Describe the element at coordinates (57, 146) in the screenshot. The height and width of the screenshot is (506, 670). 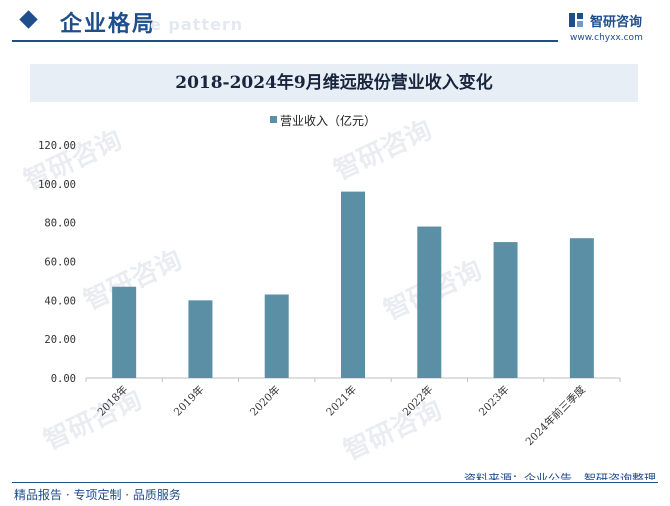
I see `y-tick-label: 120.00` at that location.